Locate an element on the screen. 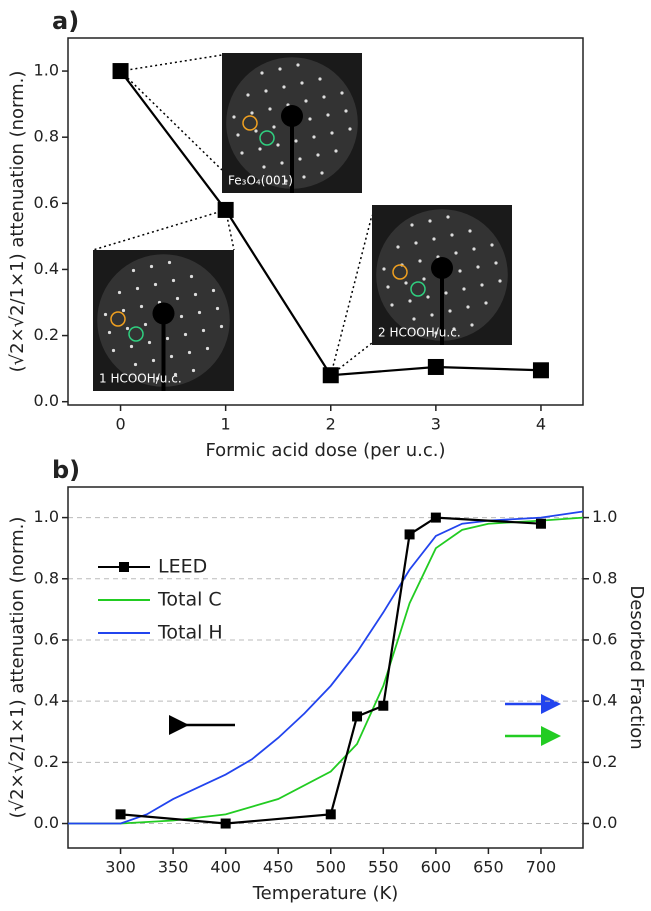 This screenshot has height=911, width=651. legend-label: Total H is located at coordinates (190, 633).